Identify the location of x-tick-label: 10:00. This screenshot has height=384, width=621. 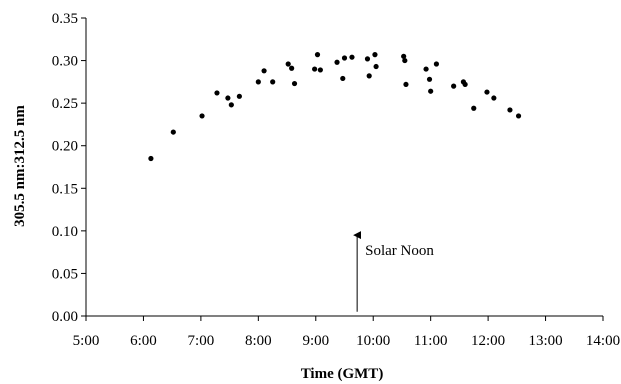
(373, 341).